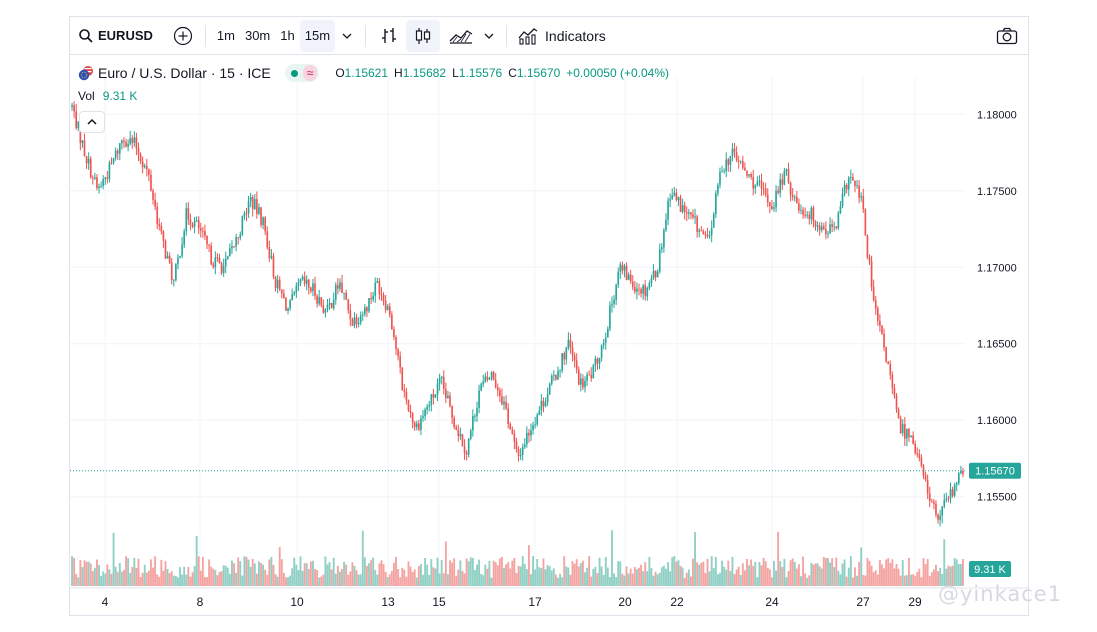  Describe the element at coordinates (184, 73) in the screenshot. I see `symbol-title: Euro / U.S. Dollar · 15 · ICE` at that location.